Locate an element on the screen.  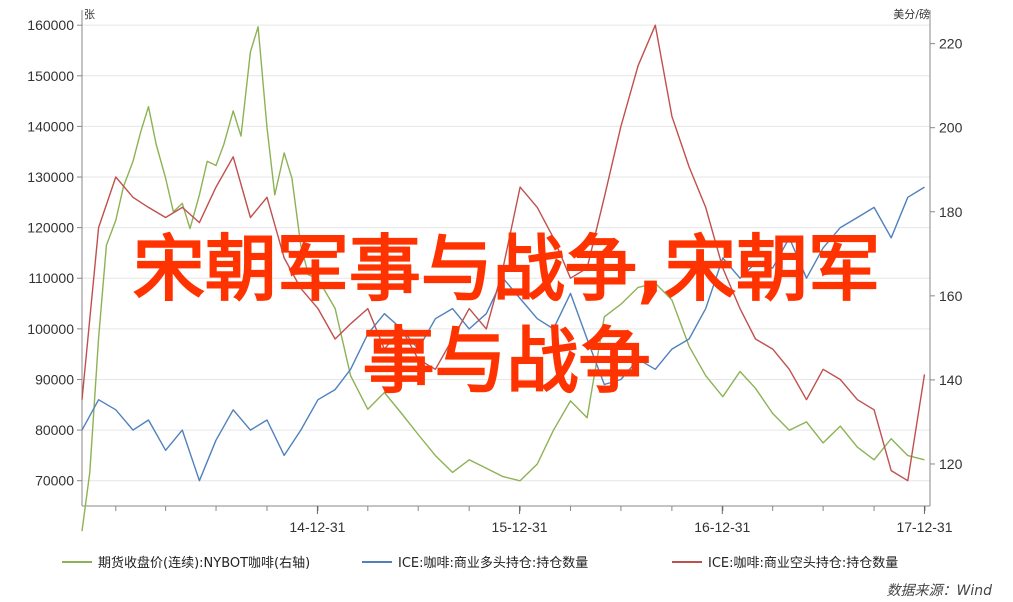
right-tick-label: 140 is located at coordinates (951, 380).